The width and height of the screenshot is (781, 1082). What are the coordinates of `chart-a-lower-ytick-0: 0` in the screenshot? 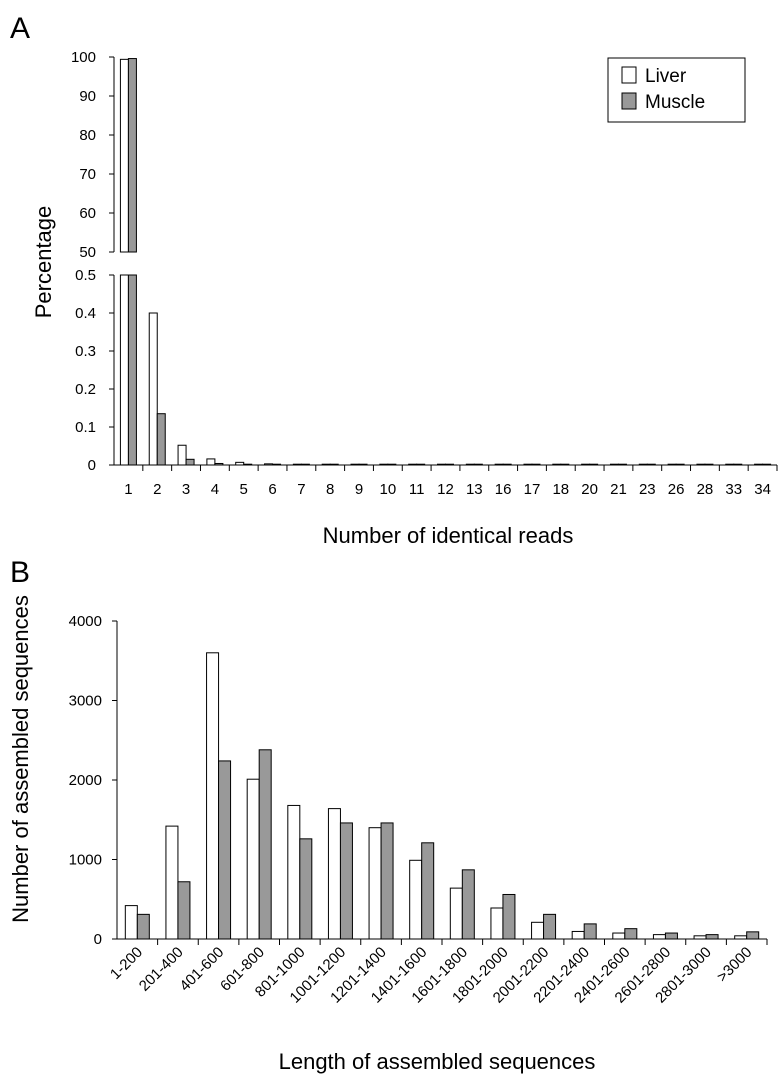 It's located at (92, 465).